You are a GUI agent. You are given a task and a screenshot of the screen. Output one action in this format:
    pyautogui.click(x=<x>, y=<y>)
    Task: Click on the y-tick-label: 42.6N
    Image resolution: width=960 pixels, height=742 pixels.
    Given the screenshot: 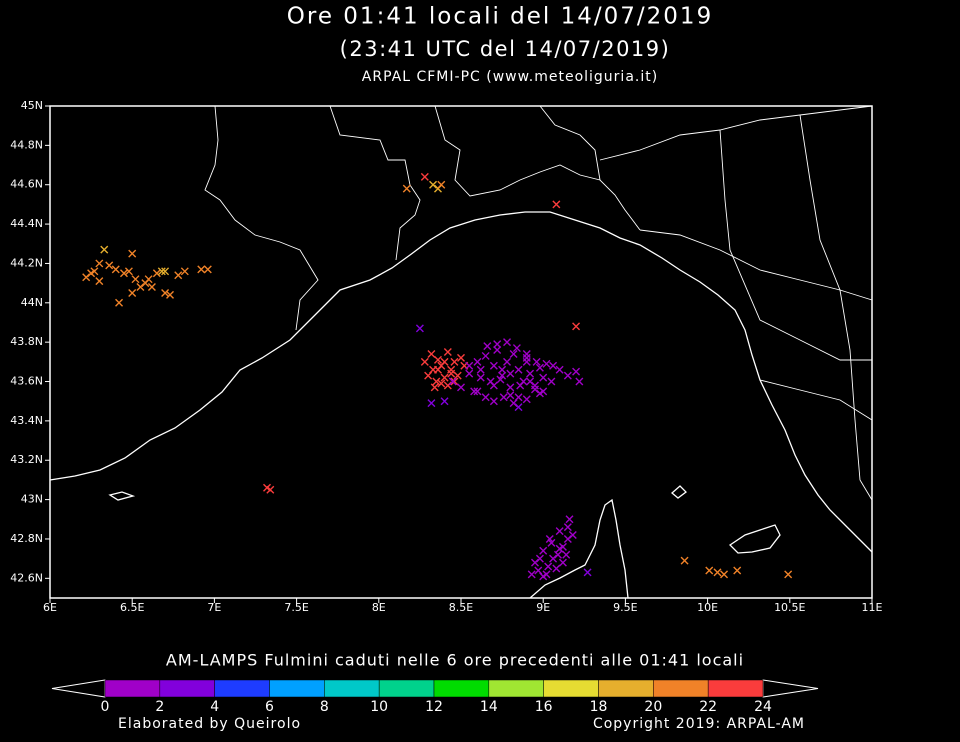 What is the action you would take?
    pyautogui.click(x=26, y=577)
    